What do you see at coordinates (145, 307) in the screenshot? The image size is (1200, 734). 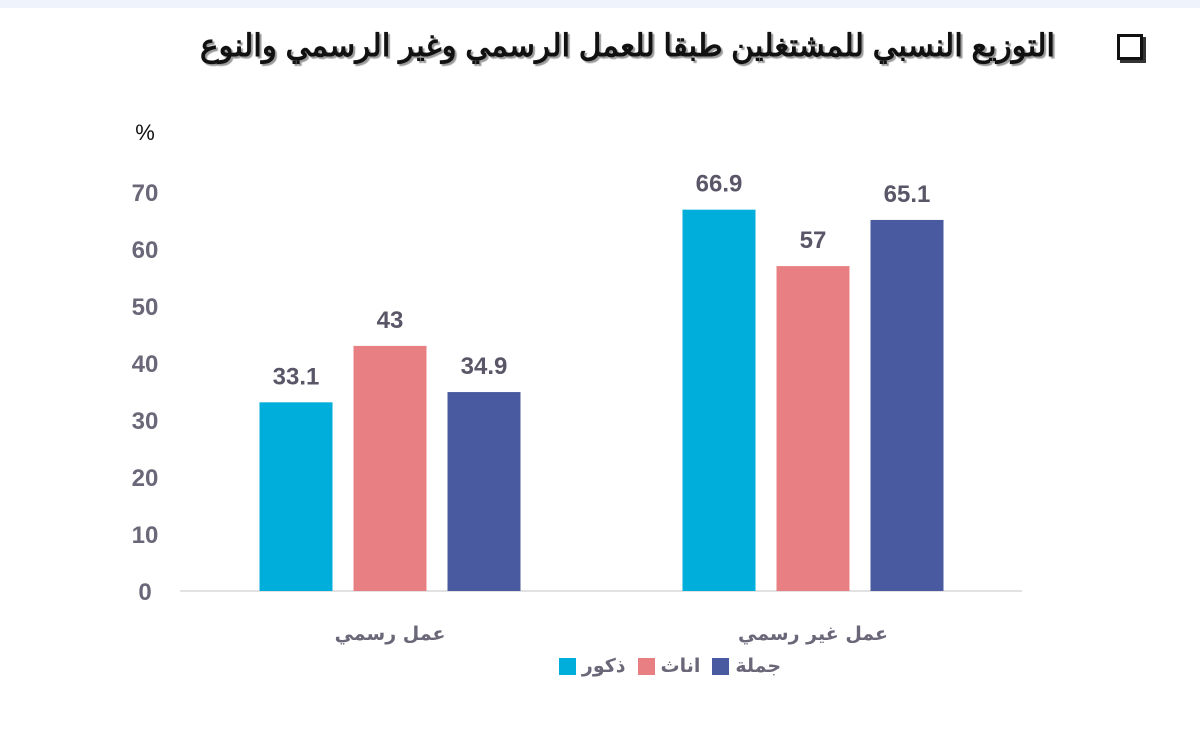 I see `y-tick-label: 50` at bounding box center [145, 307].